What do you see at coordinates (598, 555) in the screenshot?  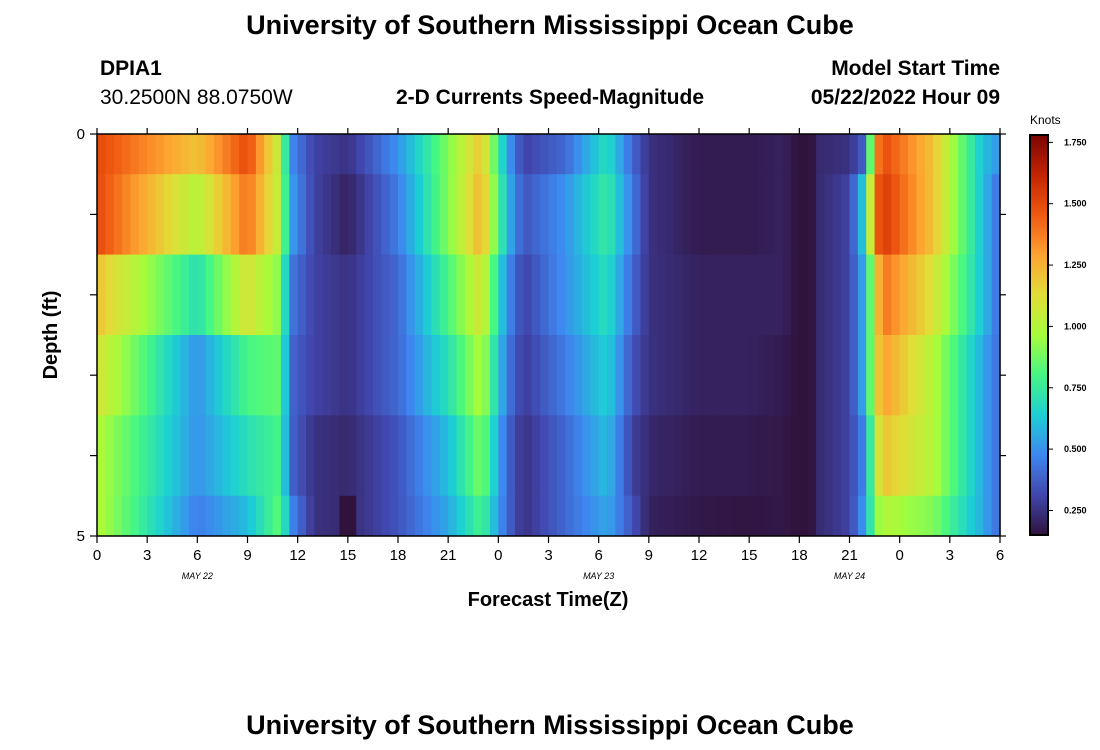 I see `x-tick-label: 6` at bounding box center [598, 555].